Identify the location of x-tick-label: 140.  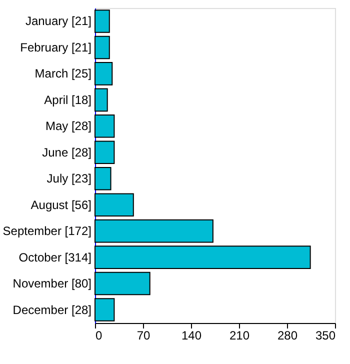
(191, 335).